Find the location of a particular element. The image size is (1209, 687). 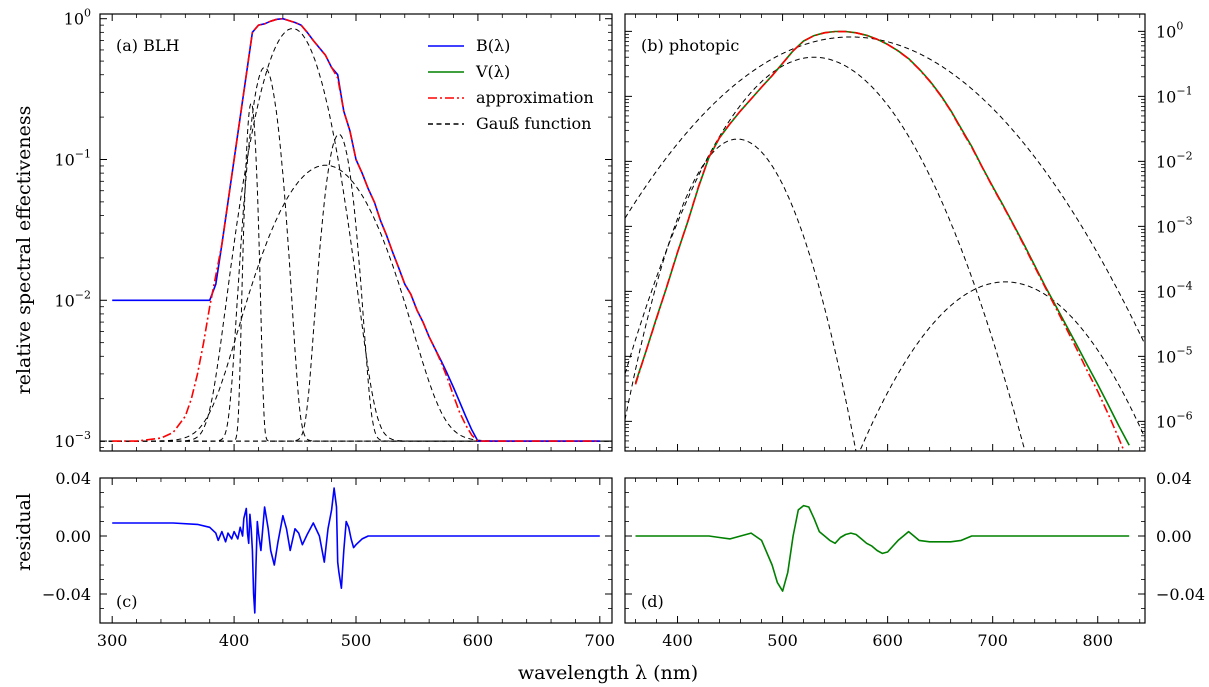

legend-label: V(λ) is located at coordinates (492, 71).